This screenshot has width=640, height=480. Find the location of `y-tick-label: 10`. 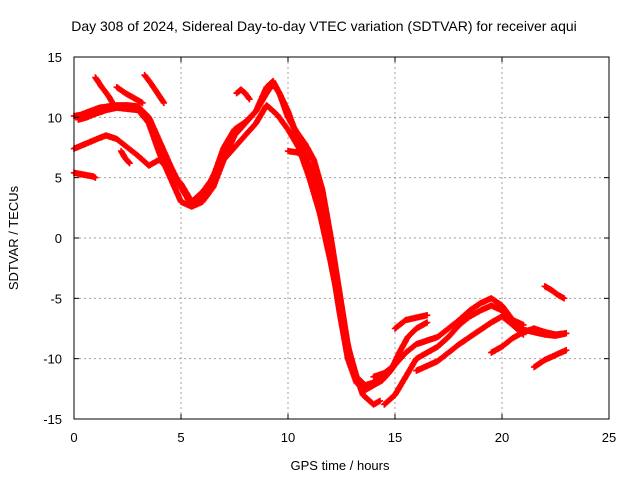

y-tick-label: 10 is located at coordinates (55, 117).